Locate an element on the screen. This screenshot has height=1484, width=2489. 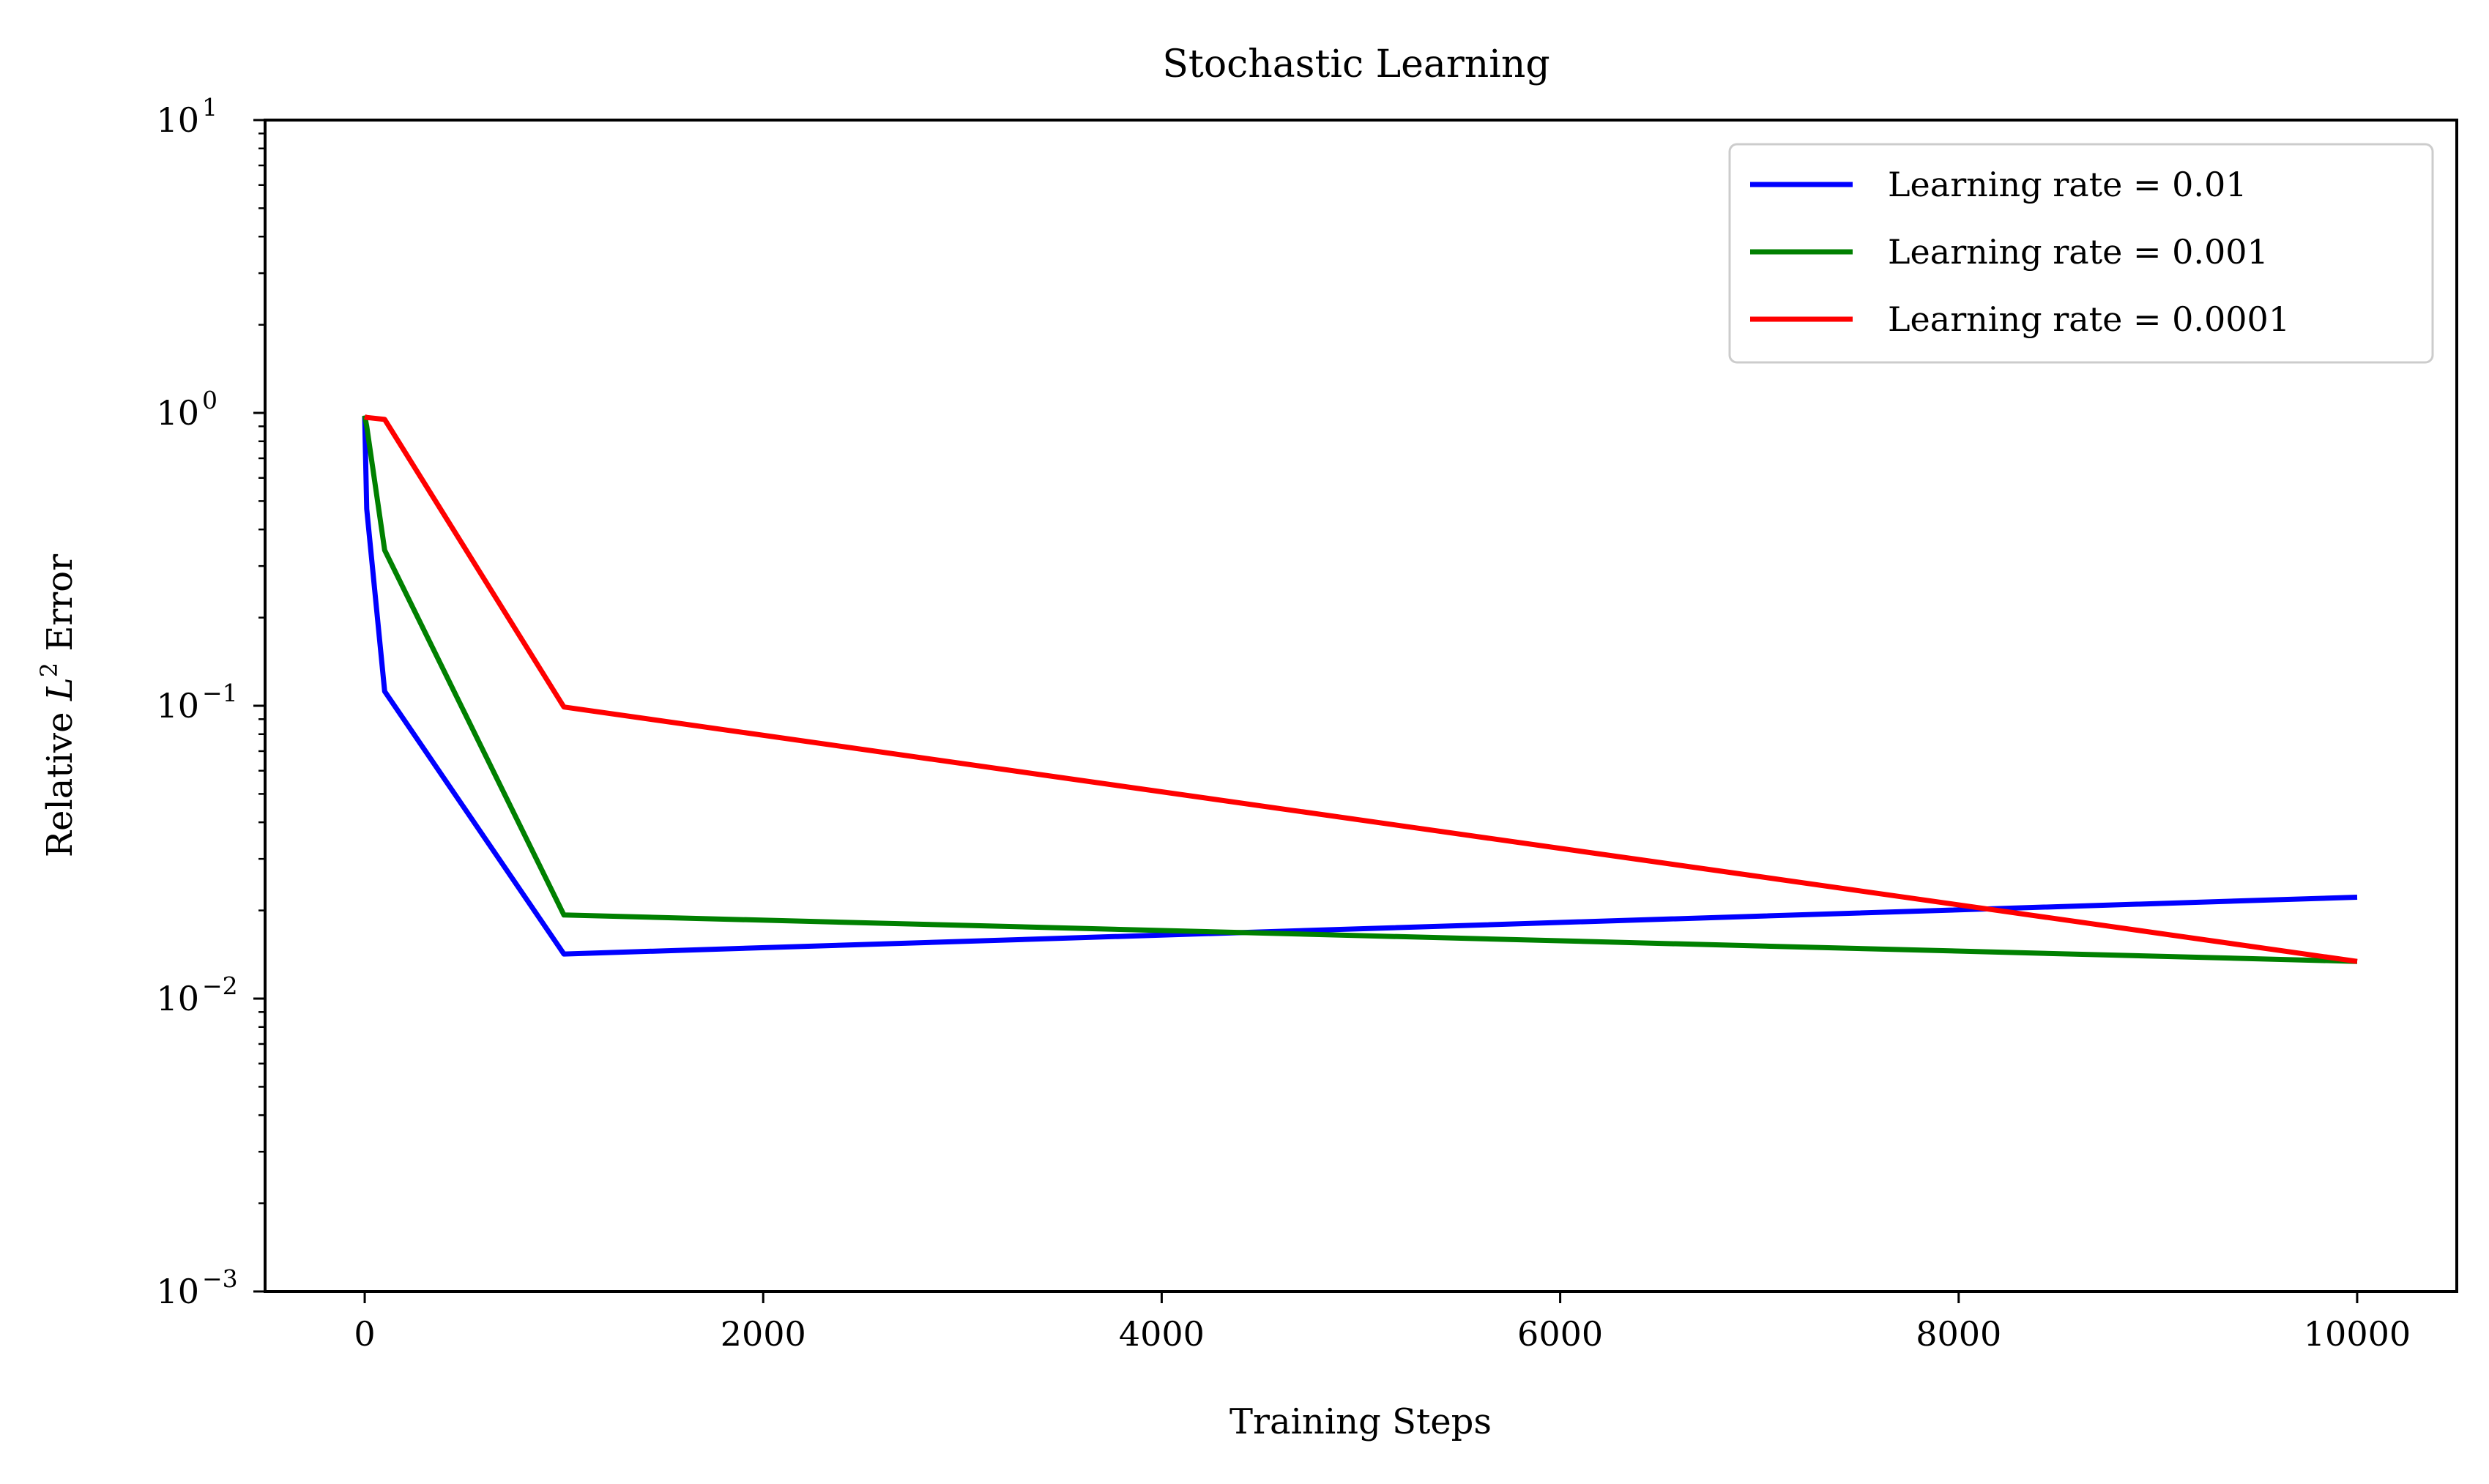
x-tick-label-0: 0 is located at coordinates (364, 1334).